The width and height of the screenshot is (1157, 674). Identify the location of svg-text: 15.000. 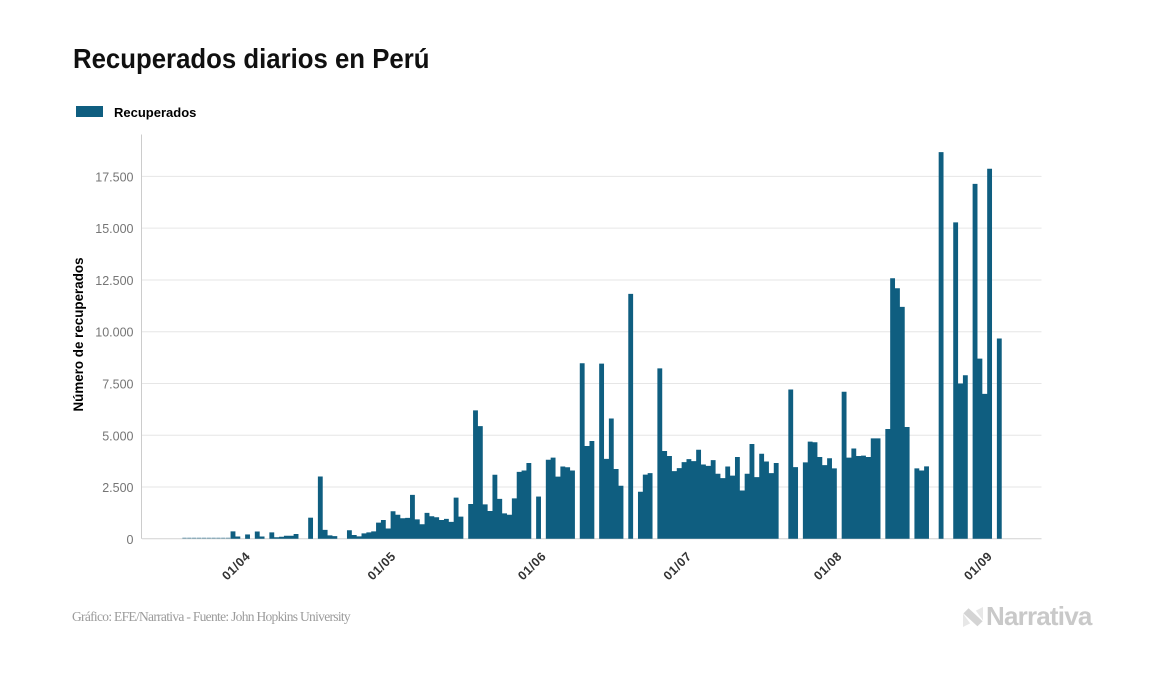
(114, 229).